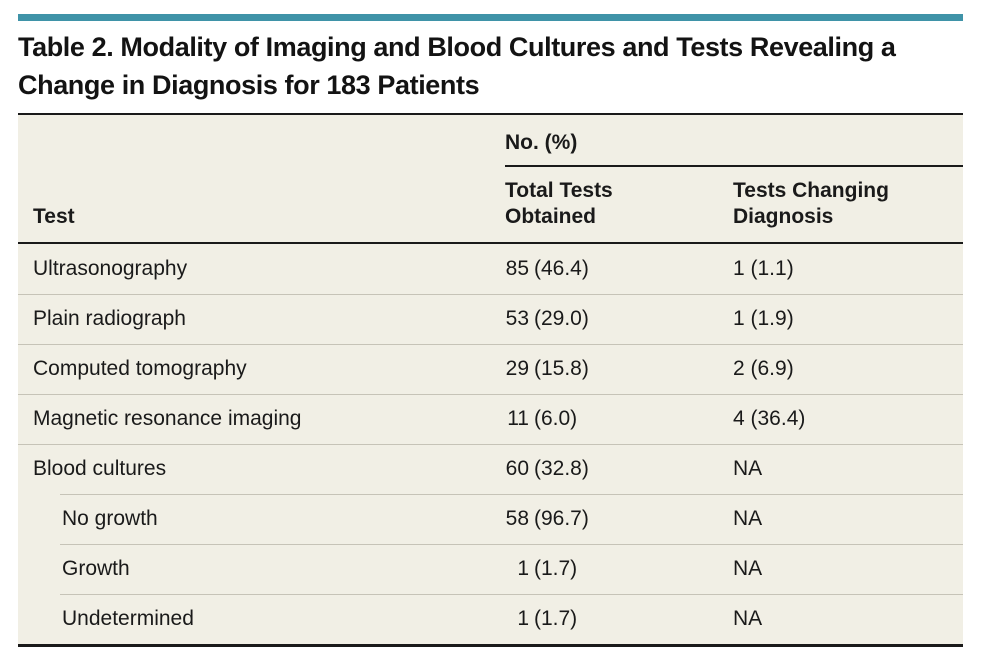  I want to click on table-row: No growth 58 (96.7) NA, so click(490, 519).